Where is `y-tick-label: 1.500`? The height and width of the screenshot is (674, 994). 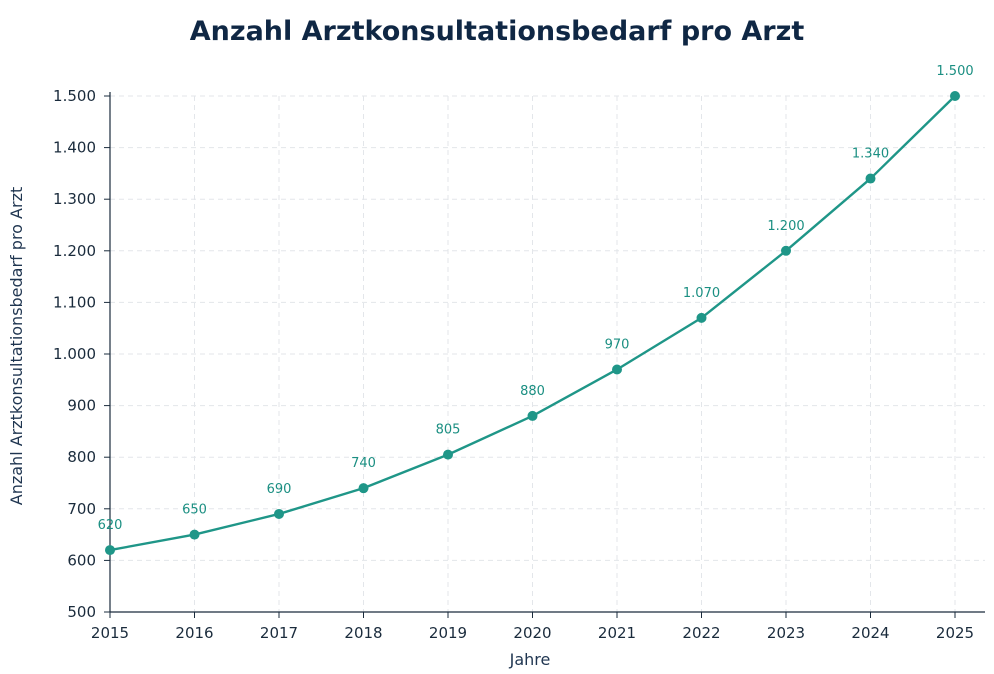
y-tick-label: 1.500 is located at coordinates (74, 96).